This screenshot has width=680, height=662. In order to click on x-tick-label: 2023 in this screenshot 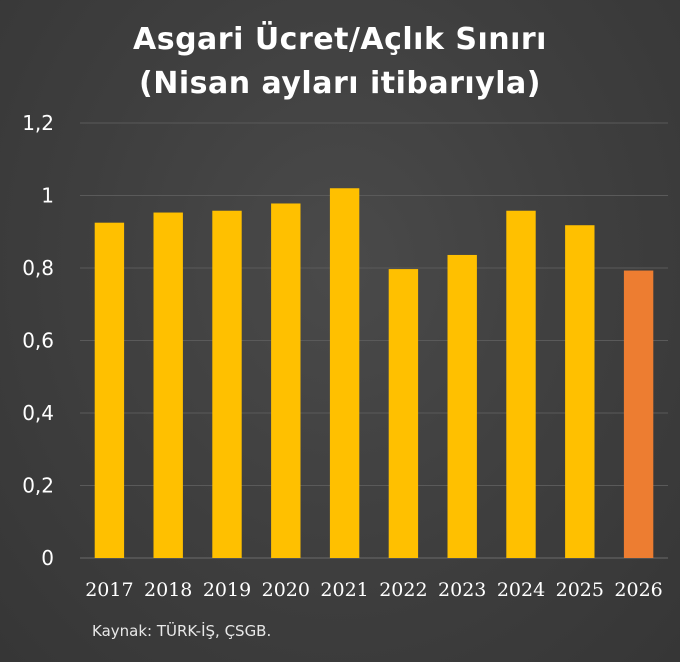, I will do `click(462, 590)`.